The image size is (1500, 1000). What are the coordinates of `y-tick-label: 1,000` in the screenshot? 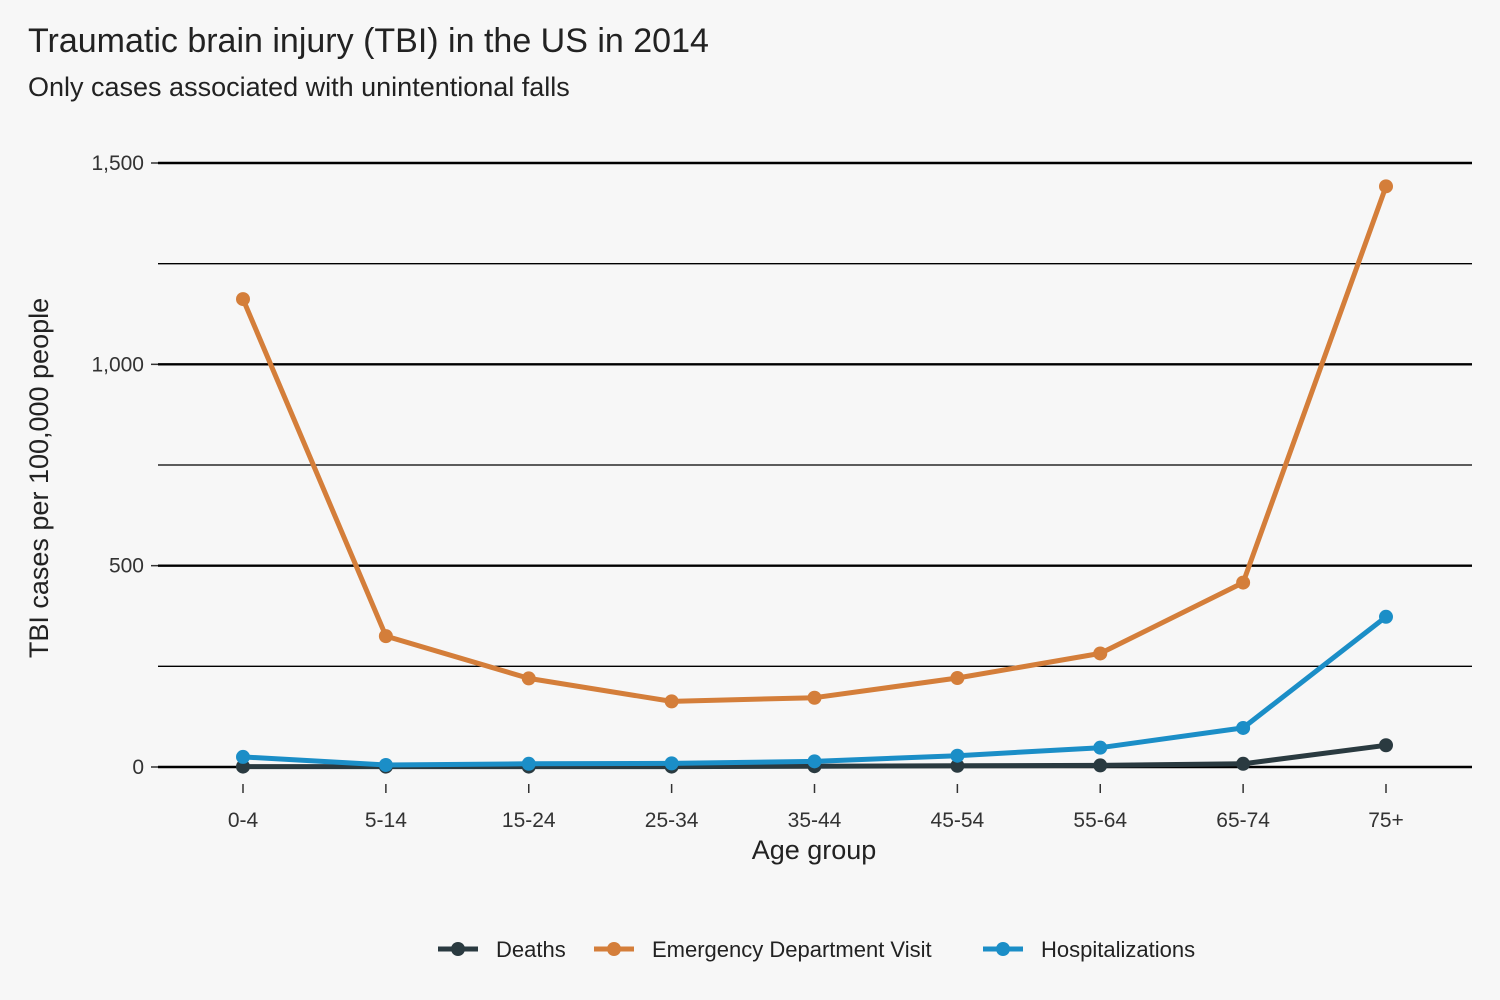 It's located at (117, 364).